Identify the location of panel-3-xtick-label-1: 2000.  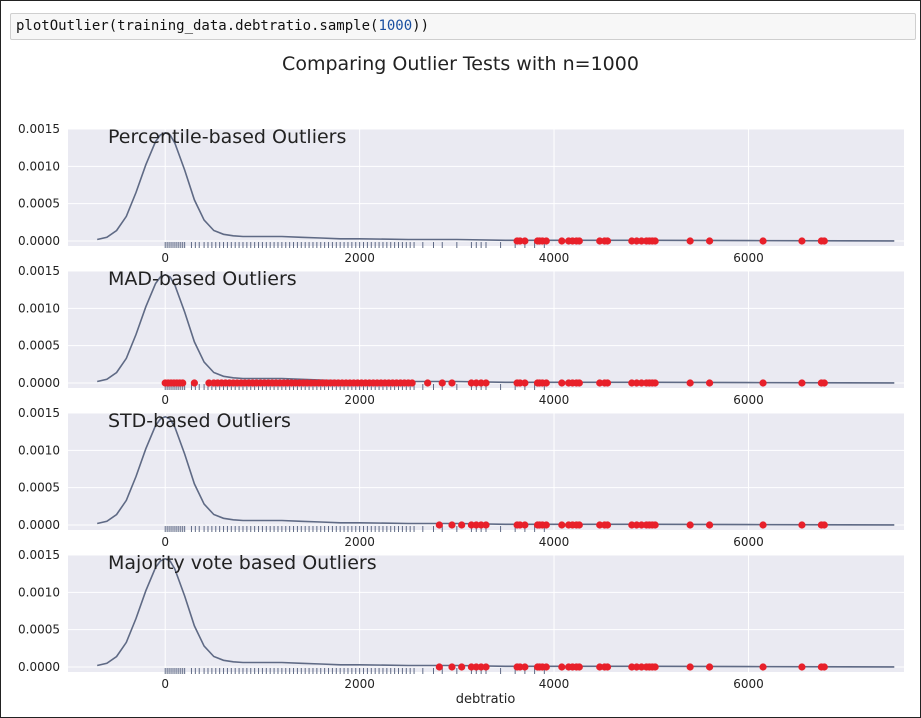
(359, 542).